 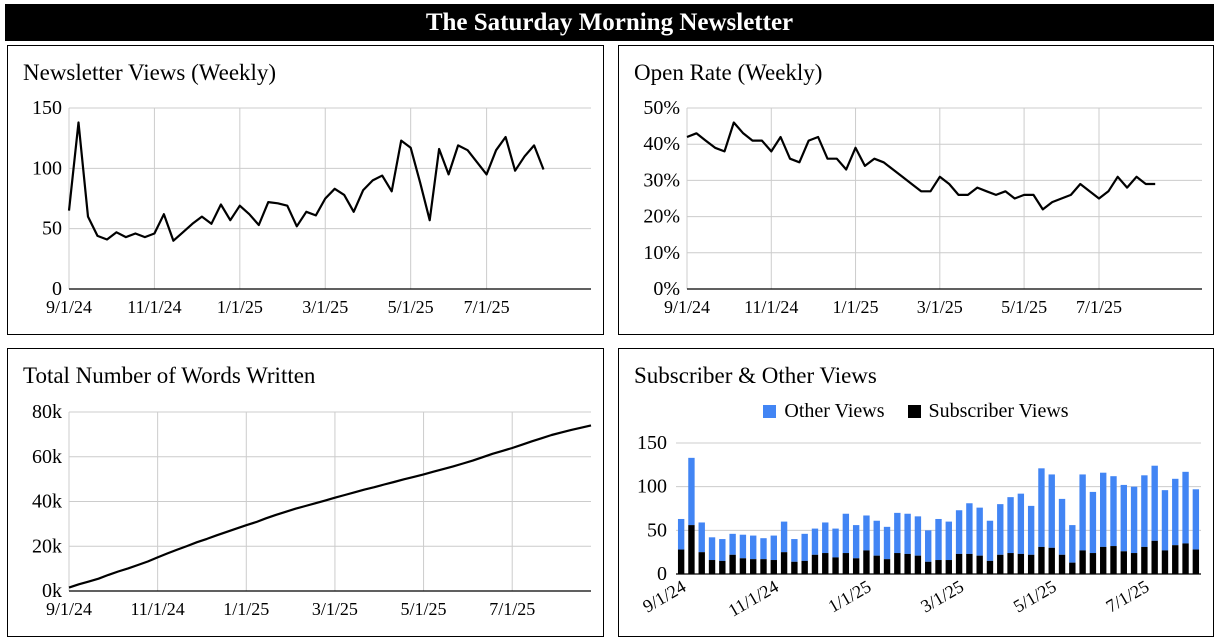 What do you see at coordinates (424, 609) in the screenshot?
I see `words-x-tick-label: 5/1/25` at bounding box center [424, 609].